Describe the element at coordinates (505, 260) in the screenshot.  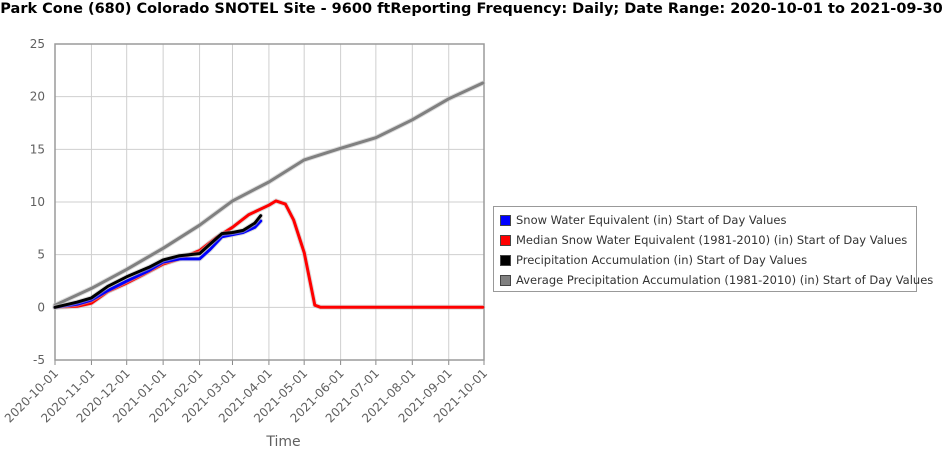
I see `legend-swatch-precip` at that location.